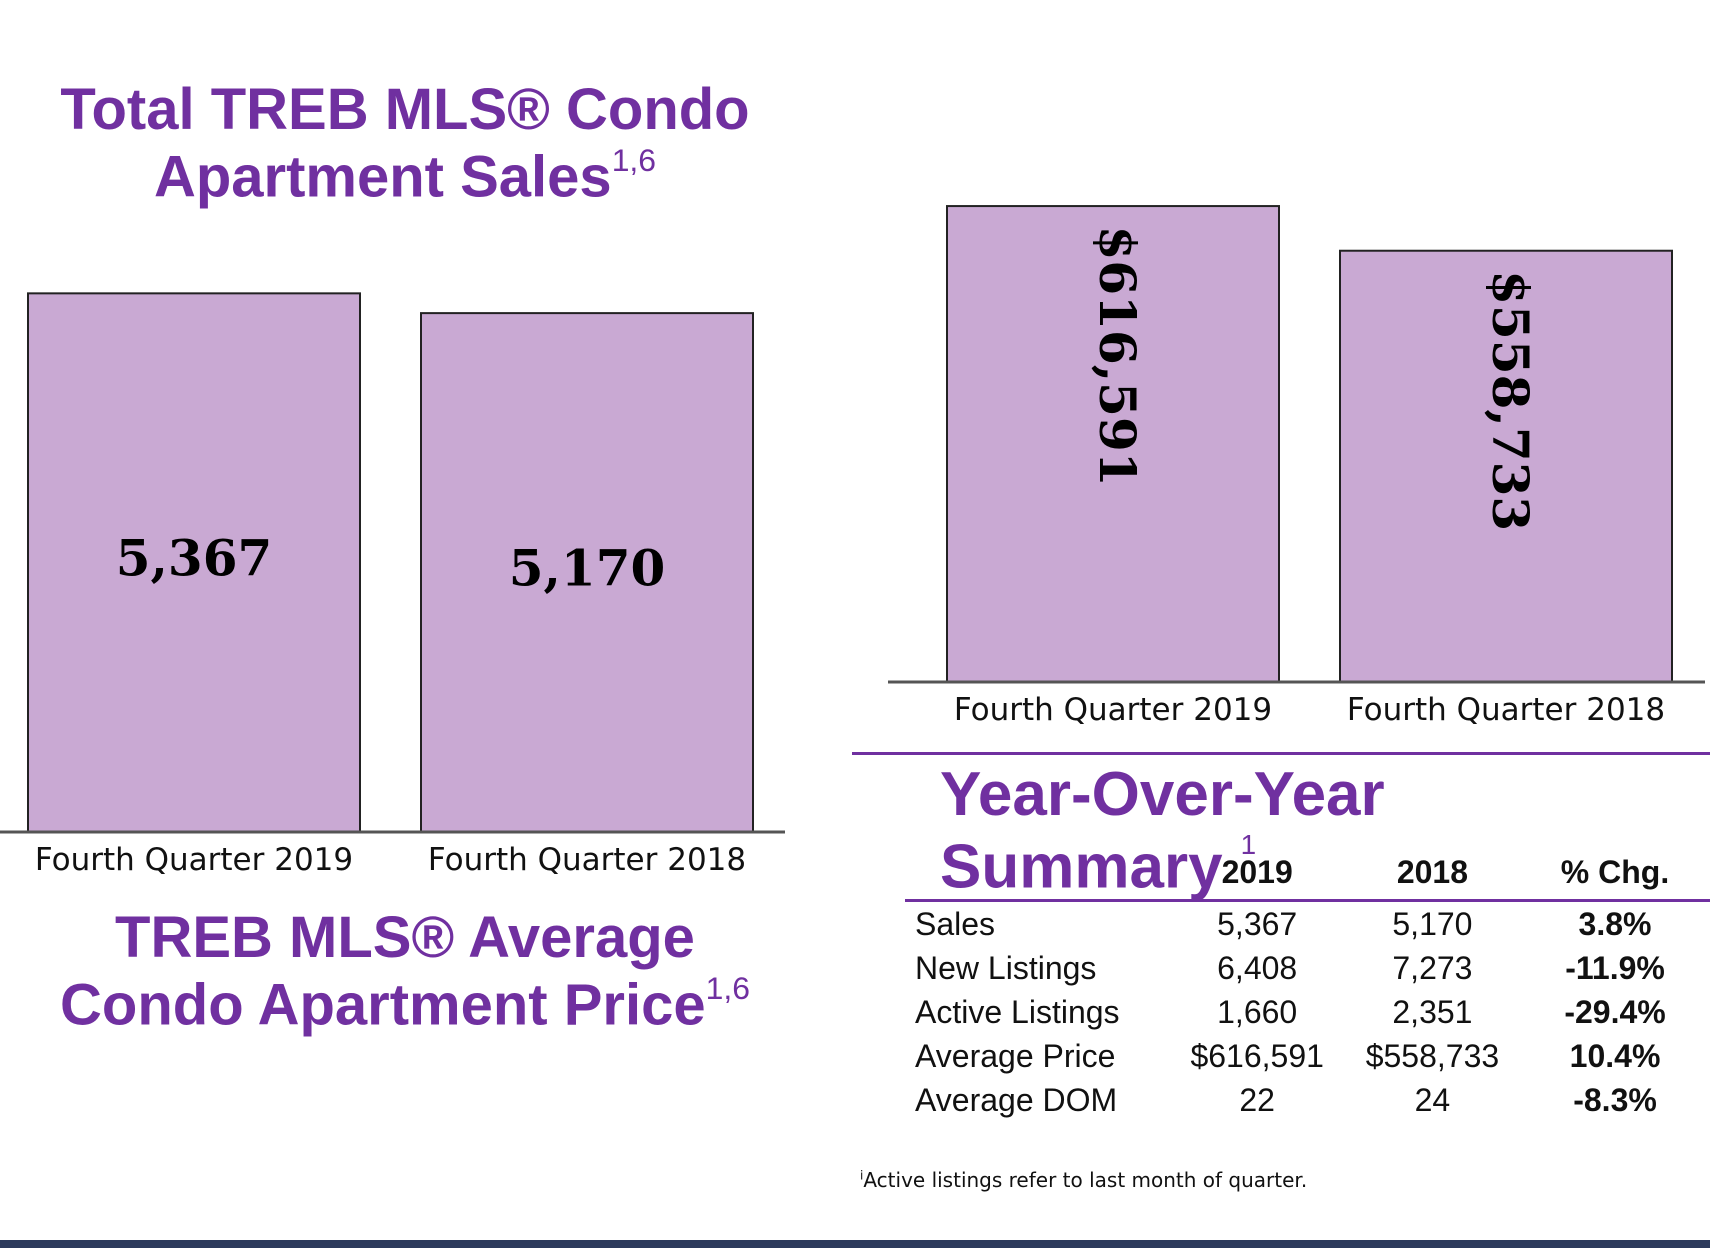 Image resolution: width=1710 pixels, height=1248 pixels. Describe the element at coordinates (1257, 968) in the screenshot. I see `cell-2019: 6,408` at that location.